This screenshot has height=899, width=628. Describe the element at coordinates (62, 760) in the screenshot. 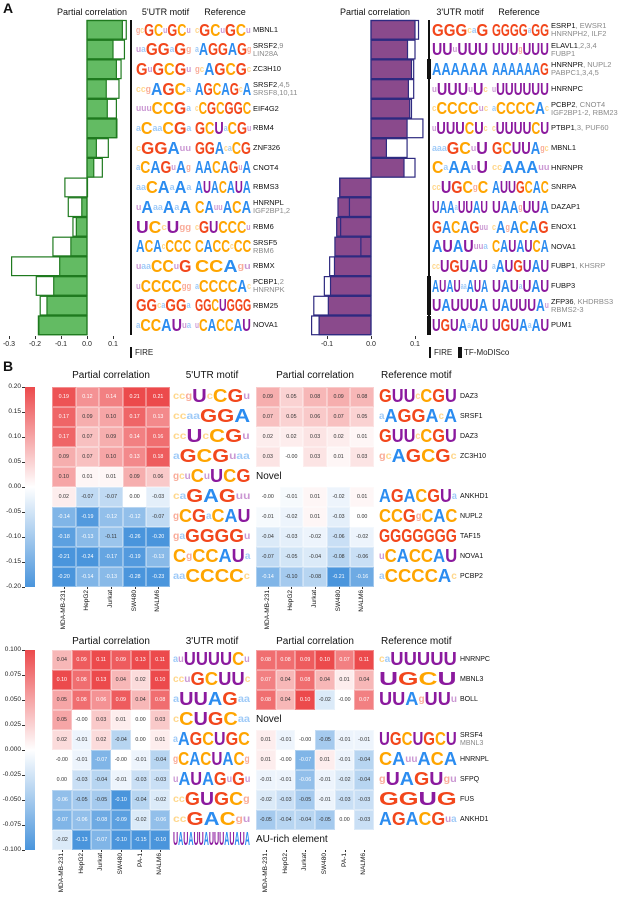

I see `heatmap-cell: -0.00` at that location.